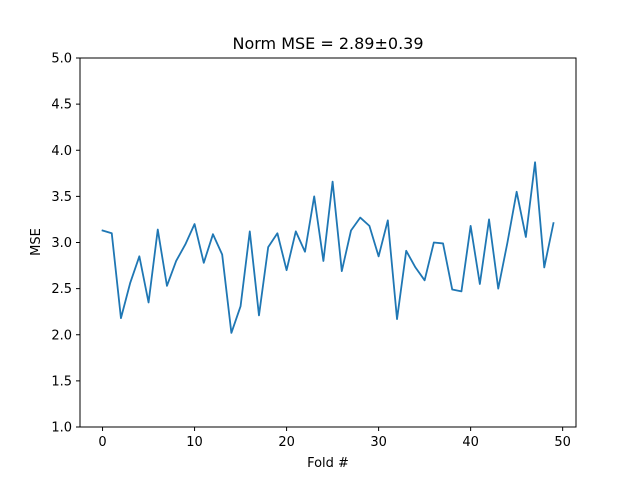 This screenshot has height=480, width=640. I want to click on x-tick-label: 30, so click(378, 442).